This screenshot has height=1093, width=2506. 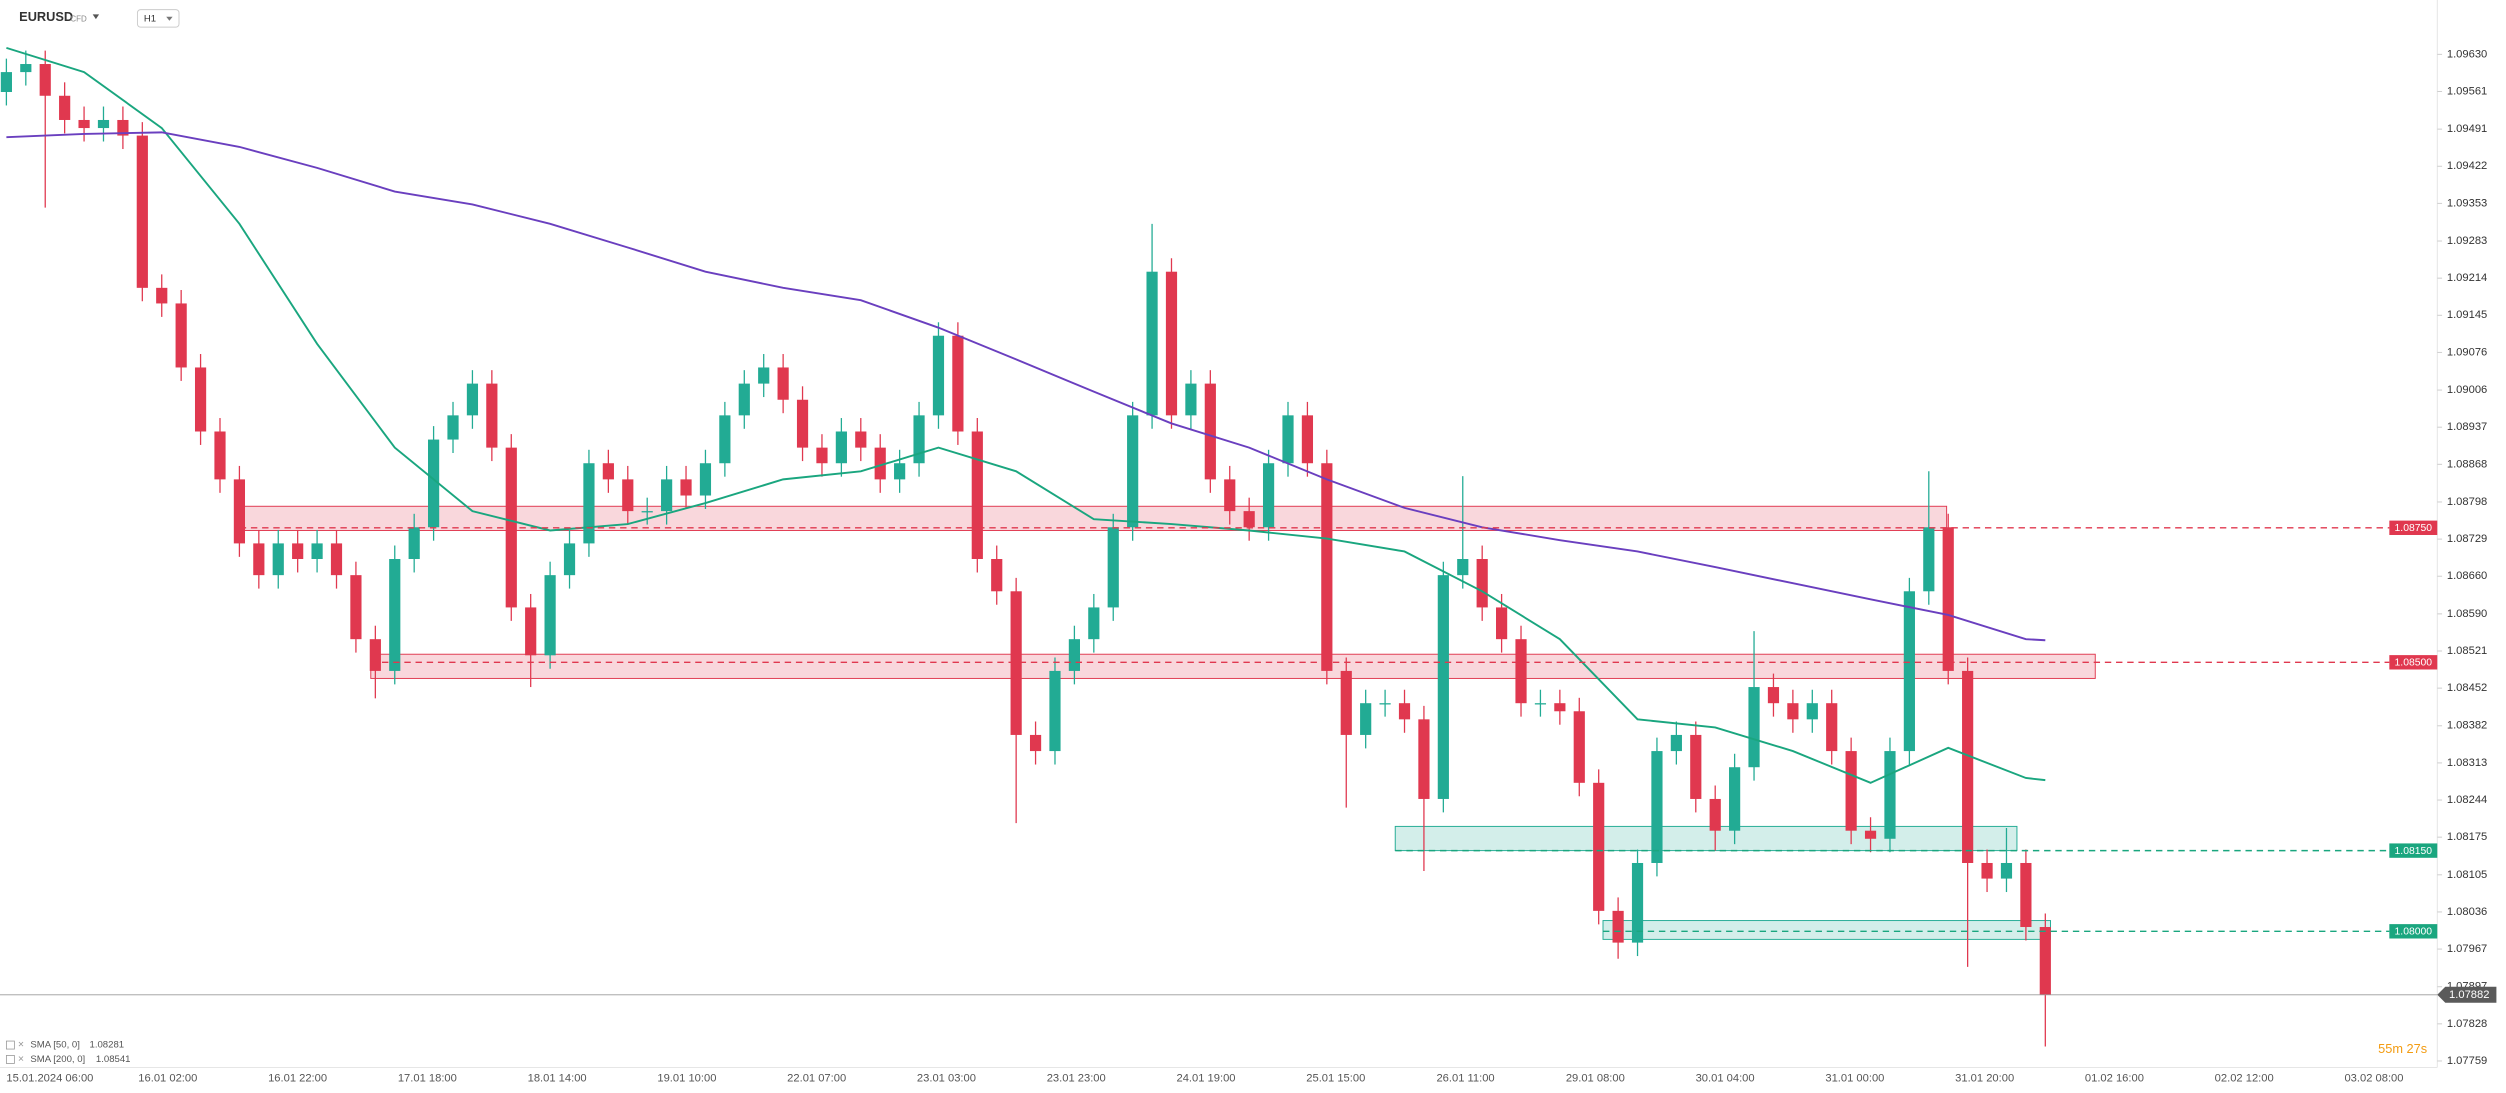 What do you see at coordinates (96, 17) in the screenshot?
I see `symbol-dropdown` at bounding box center [96, 17].